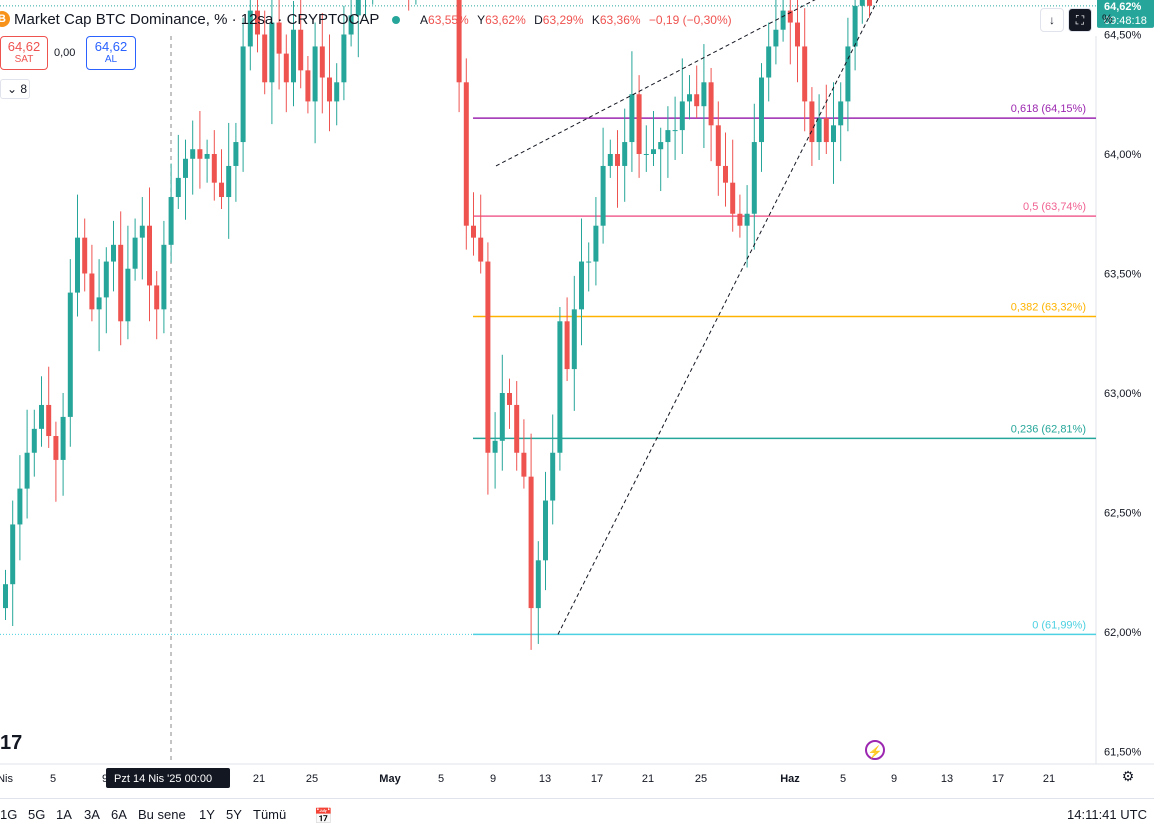  What do you see at coordinates (270, 814) in the screenshot?
I see `timeframe-all: Tümü` at bounding box center [270, 814].